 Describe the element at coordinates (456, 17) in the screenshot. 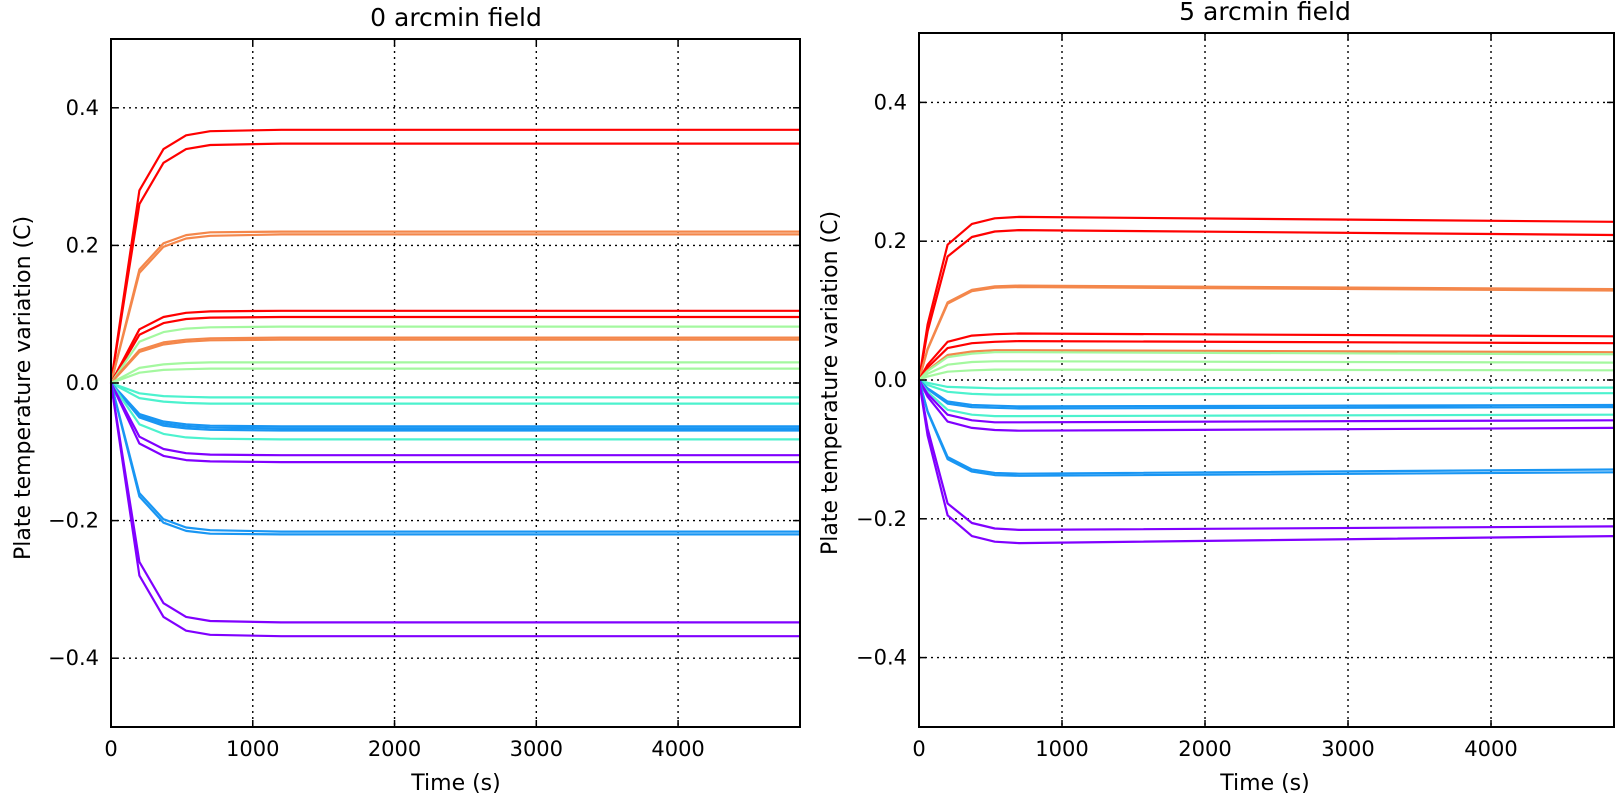

I see `chart-title: 0 arcmin field` at that location.